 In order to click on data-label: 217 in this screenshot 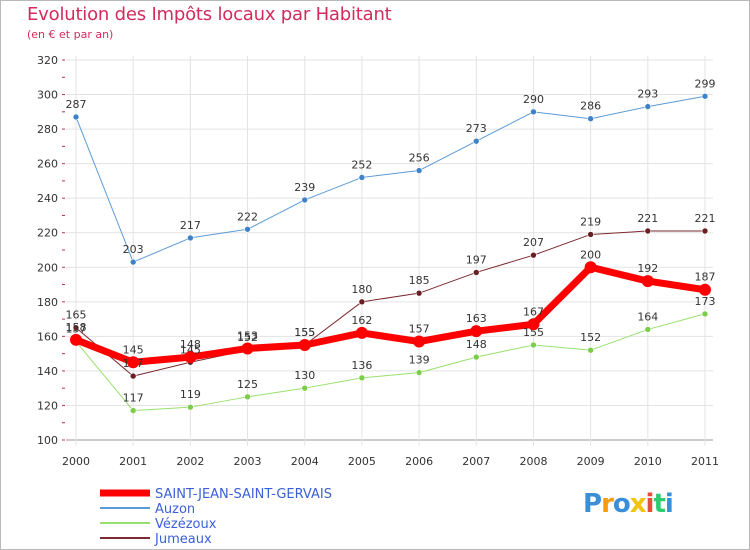, I will do `click(190, 225)`.